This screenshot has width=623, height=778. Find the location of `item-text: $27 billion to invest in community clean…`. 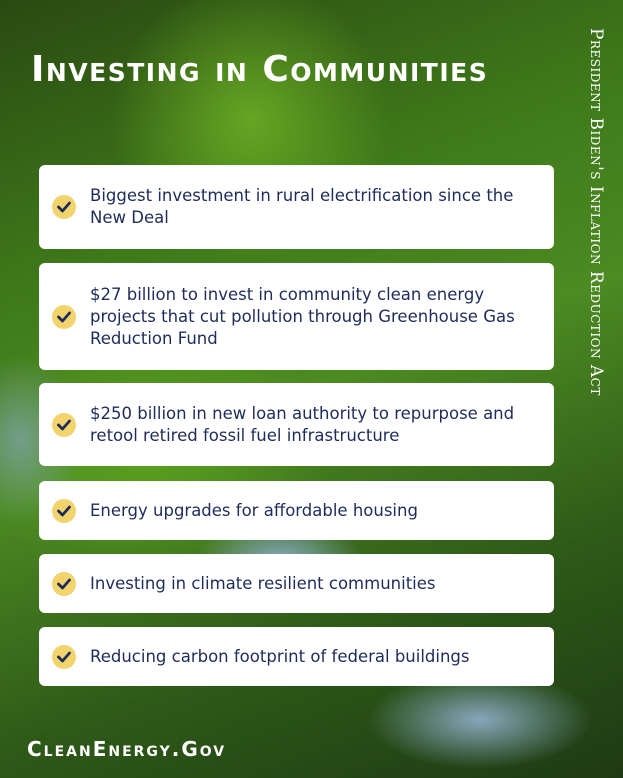

item-text: $27 billion to invest in community clean… is located at coordinates (302, 316).